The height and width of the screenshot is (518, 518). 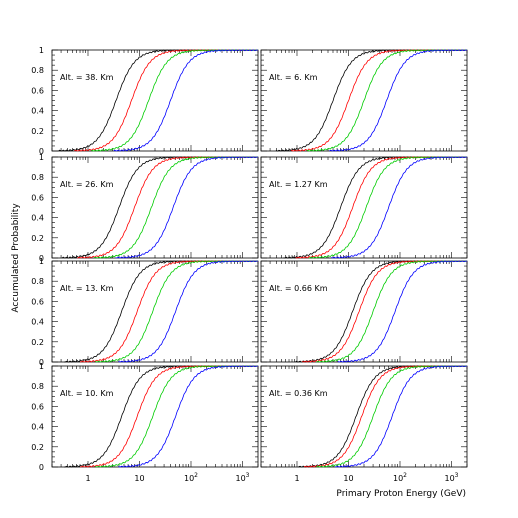 What do you see at coordinates (87, 77) in the screenshot?
I see `panel-altitude-label: Alt. = 38. Km` at bounding box center [87, 77].